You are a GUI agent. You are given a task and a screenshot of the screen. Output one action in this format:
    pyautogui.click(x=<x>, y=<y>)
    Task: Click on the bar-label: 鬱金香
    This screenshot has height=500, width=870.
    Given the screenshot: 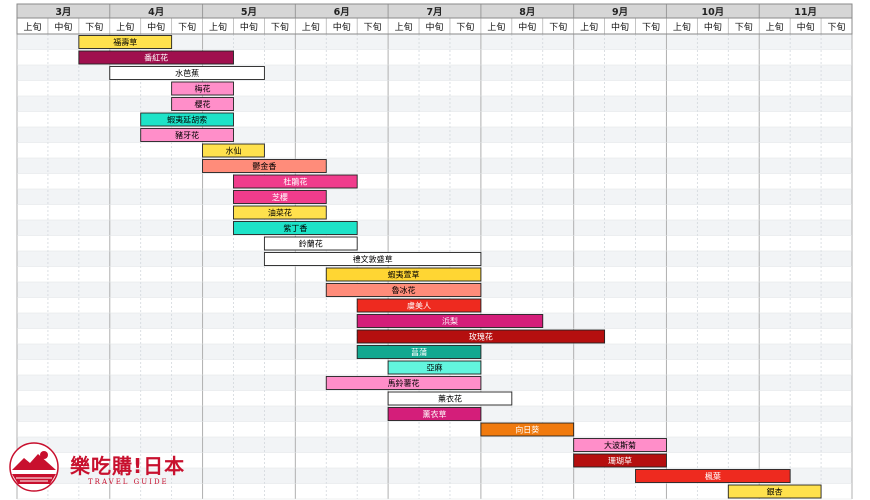 What is the action you would take?
    pyautogui.click(x=264, y=166)
    